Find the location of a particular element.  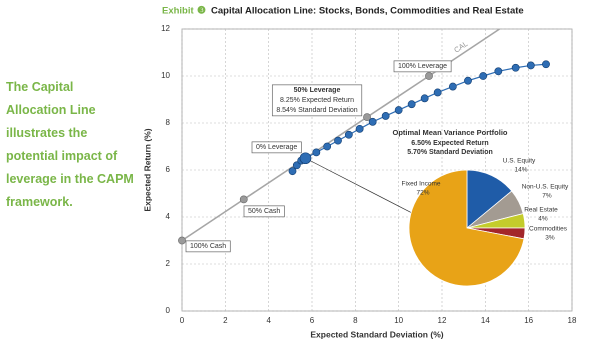

y-tick-label: 12 is located at coordinates (165, 28).